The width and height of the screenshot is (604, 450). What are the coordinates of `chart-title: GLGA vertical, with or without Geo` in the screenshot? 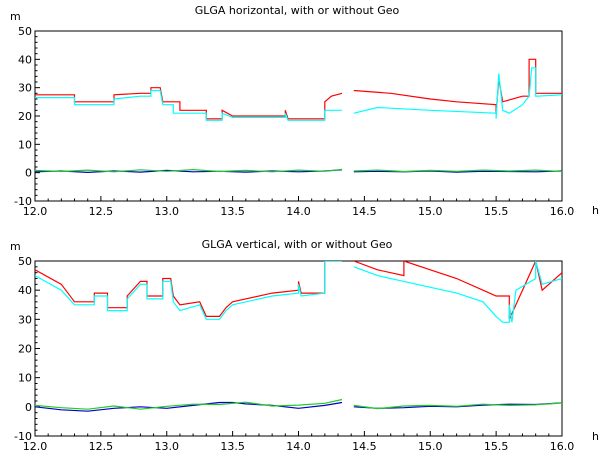 It's located at (297, 244).